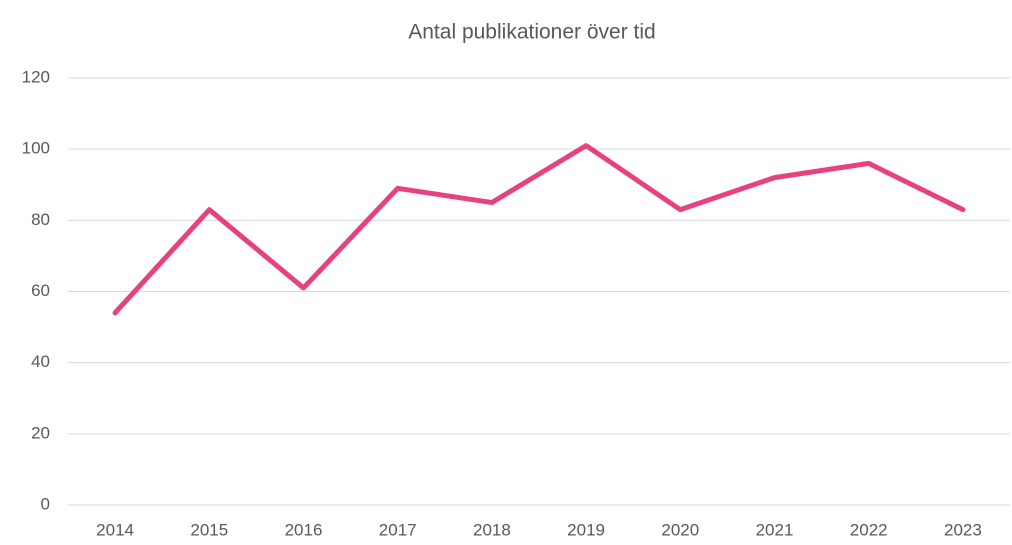 The image size is (1012, 545). What do you see at coordinates (40, 432) in the screenshot?
I see `y-tick-label: 20` at bounding box center [40, 432].